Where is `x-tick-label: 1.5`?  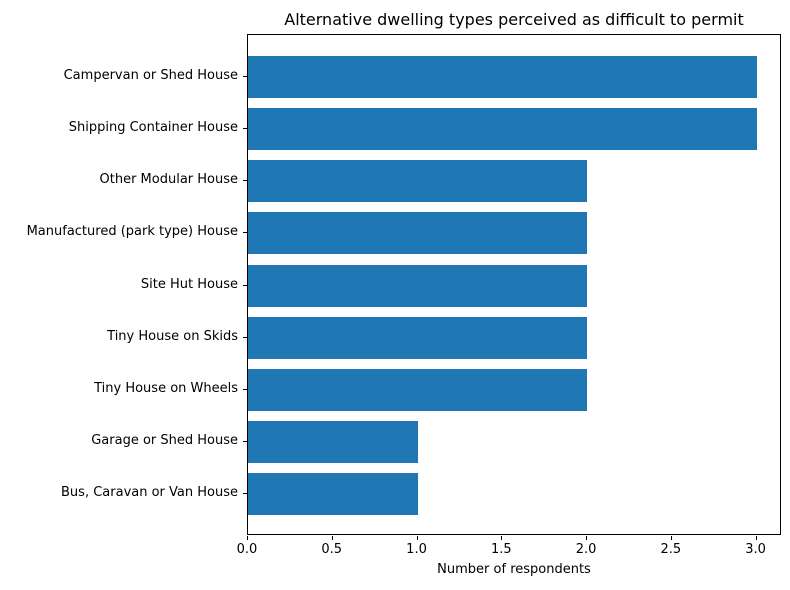 x-tick-label: 1.5 is located at coordinates (501, 549).